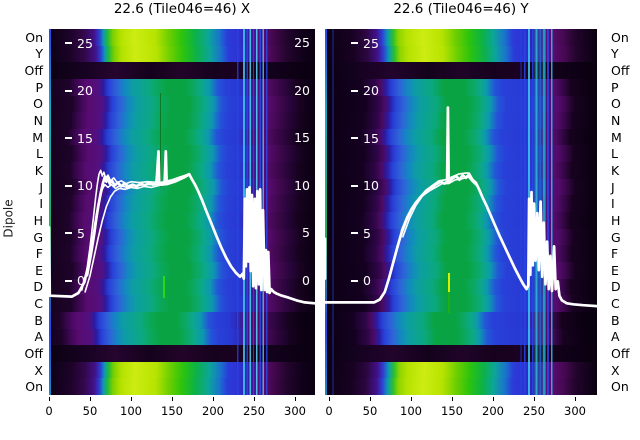 This screenshot has height=440, width=640. What do you see at coordinates (371, 43) in the screenshot?
I see `inner-y-tick-value: 25` at bounding box center [371, 43].